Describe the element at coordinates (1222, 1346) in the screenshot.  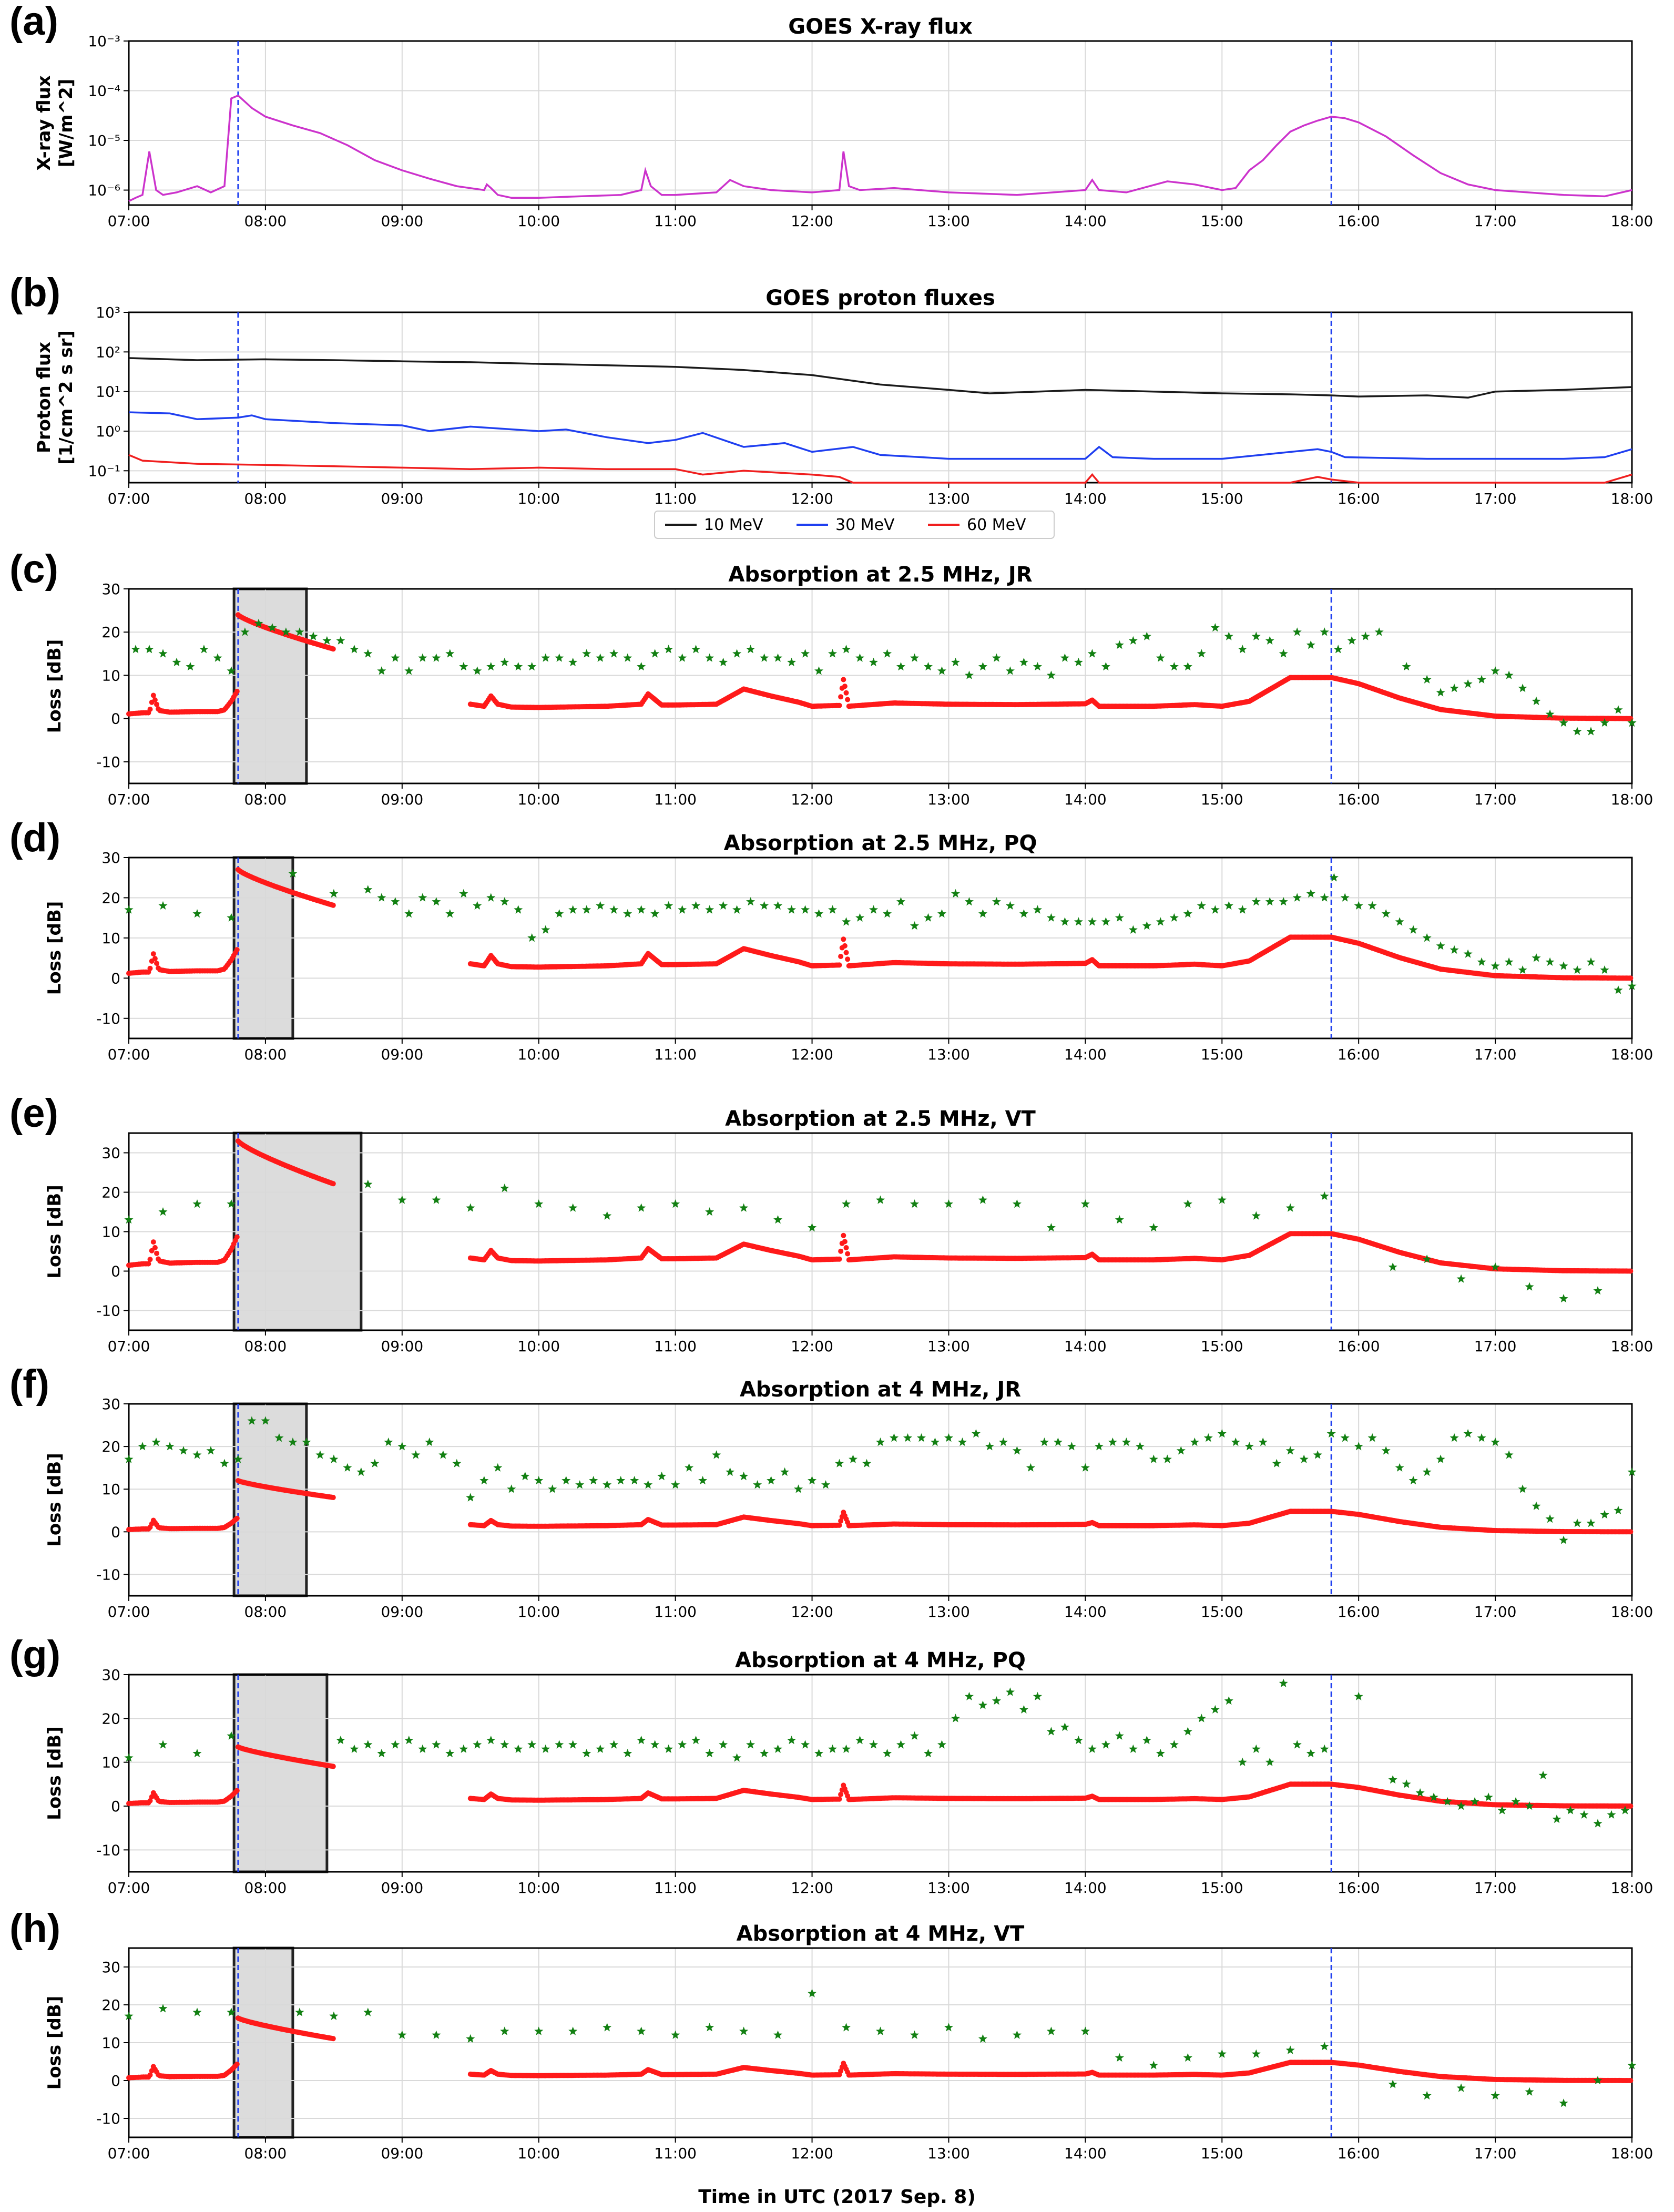
I see `x-tick-label: 15:00` at that location.